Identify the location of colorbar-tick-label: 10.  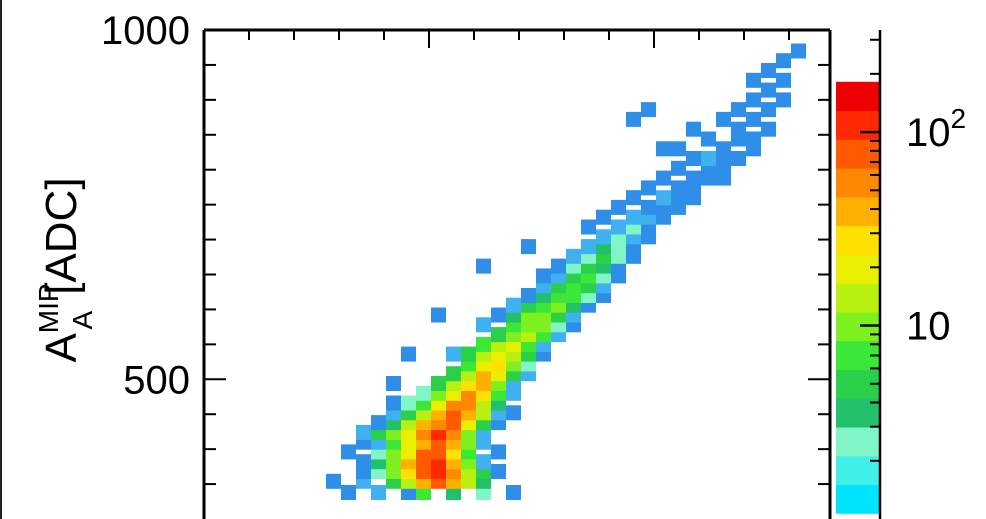
(928, 327).